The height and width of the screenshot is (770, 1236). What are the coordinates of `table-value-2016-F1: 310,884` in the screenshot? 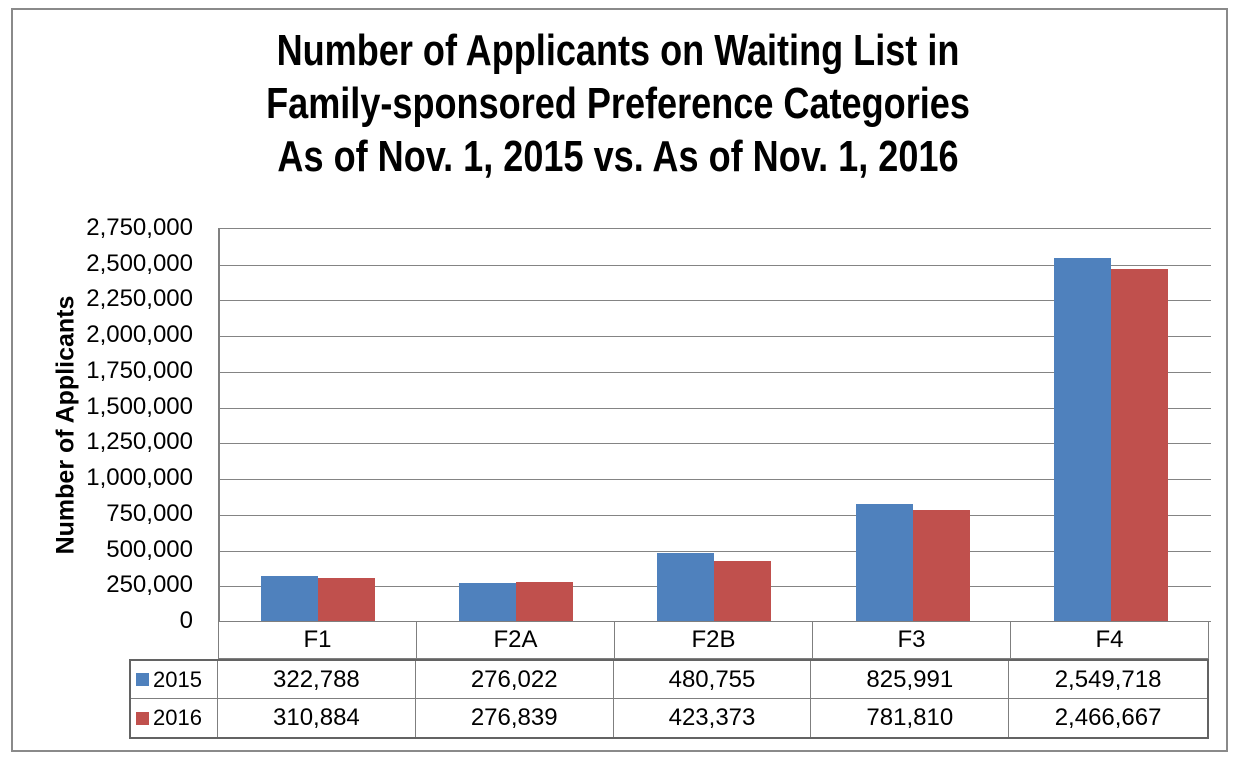 It's located at (317, 718).